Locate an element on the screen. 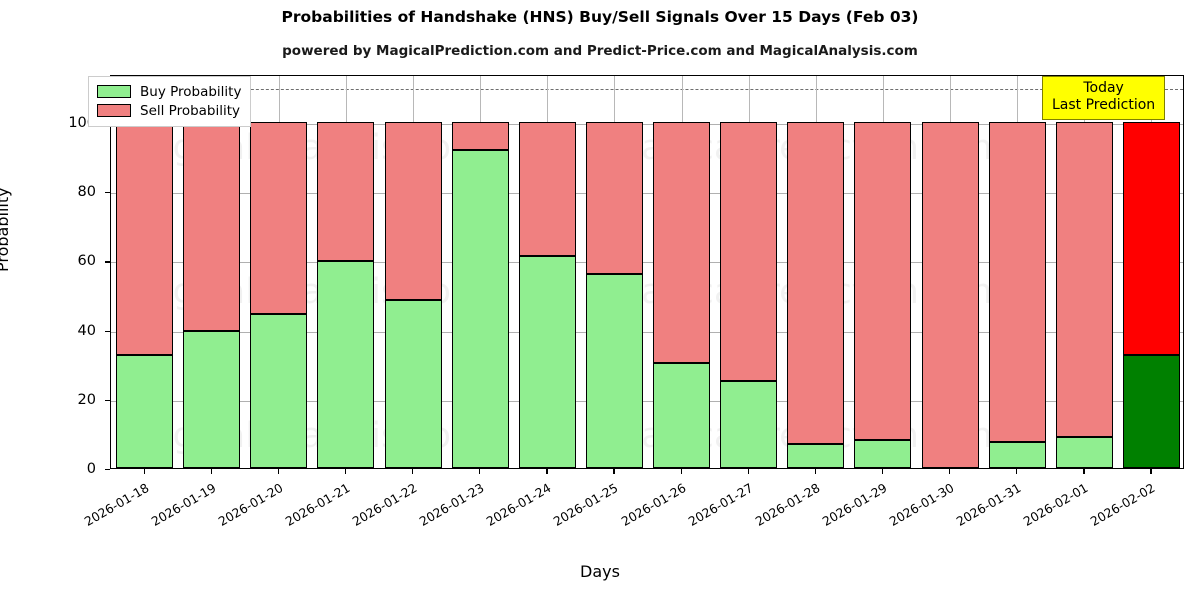 The image size is (1200, 600). legend-item-sell: Sell Probability is located at coordinates (169, 110).